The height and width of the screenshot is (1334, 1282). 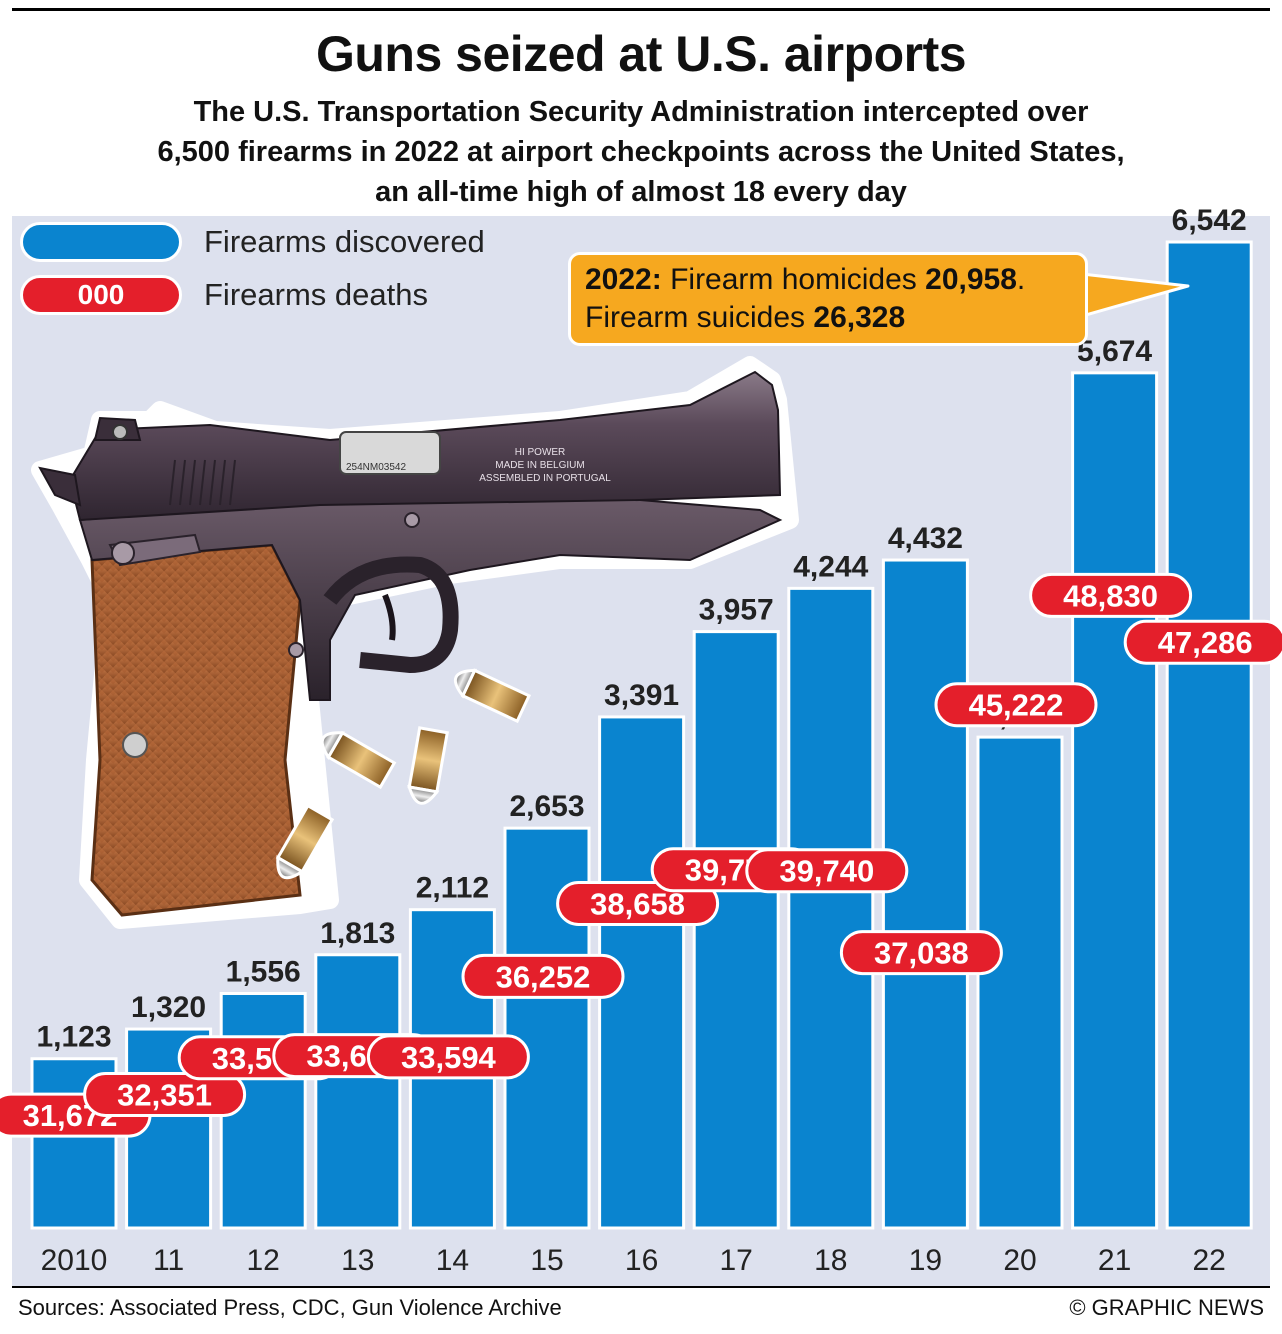 I want to click on legend-item-deaths: 000 Firearms deaths, so click(x=280, y=298).